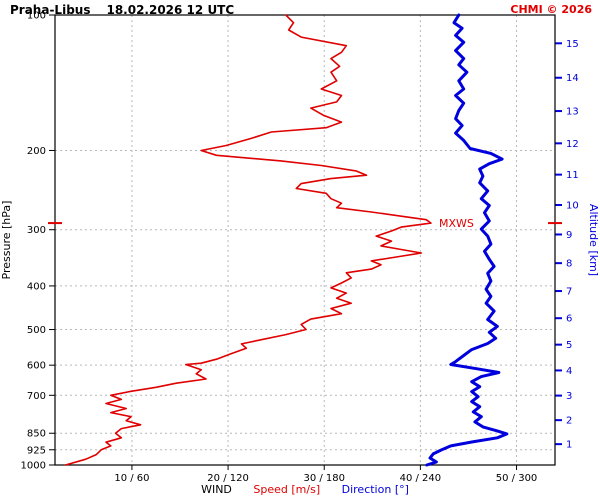 The height and width of the screenshot is (500, 600). Describe the element at coordinates (572, 175) in the screenshot. I see `svg-text: 11` at that location.